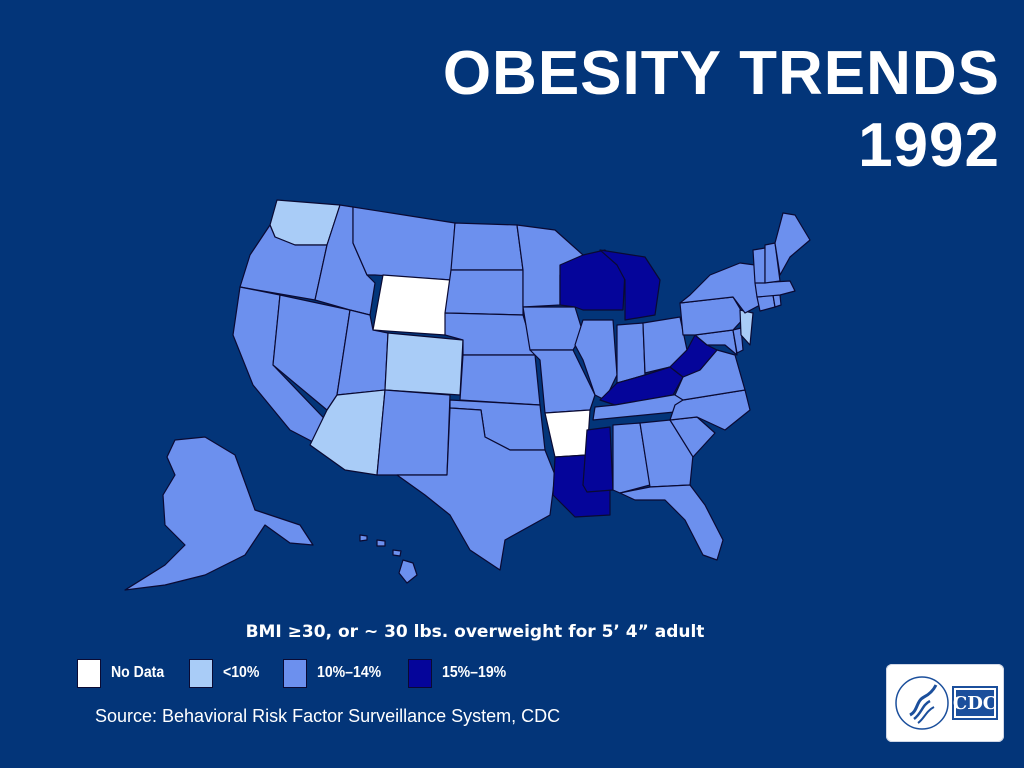 This screenshot has height=768, width=1024. What do you see at coordinates (596, 360) in the screenshot?
I see `state-il` at bounding box center [596, 360].